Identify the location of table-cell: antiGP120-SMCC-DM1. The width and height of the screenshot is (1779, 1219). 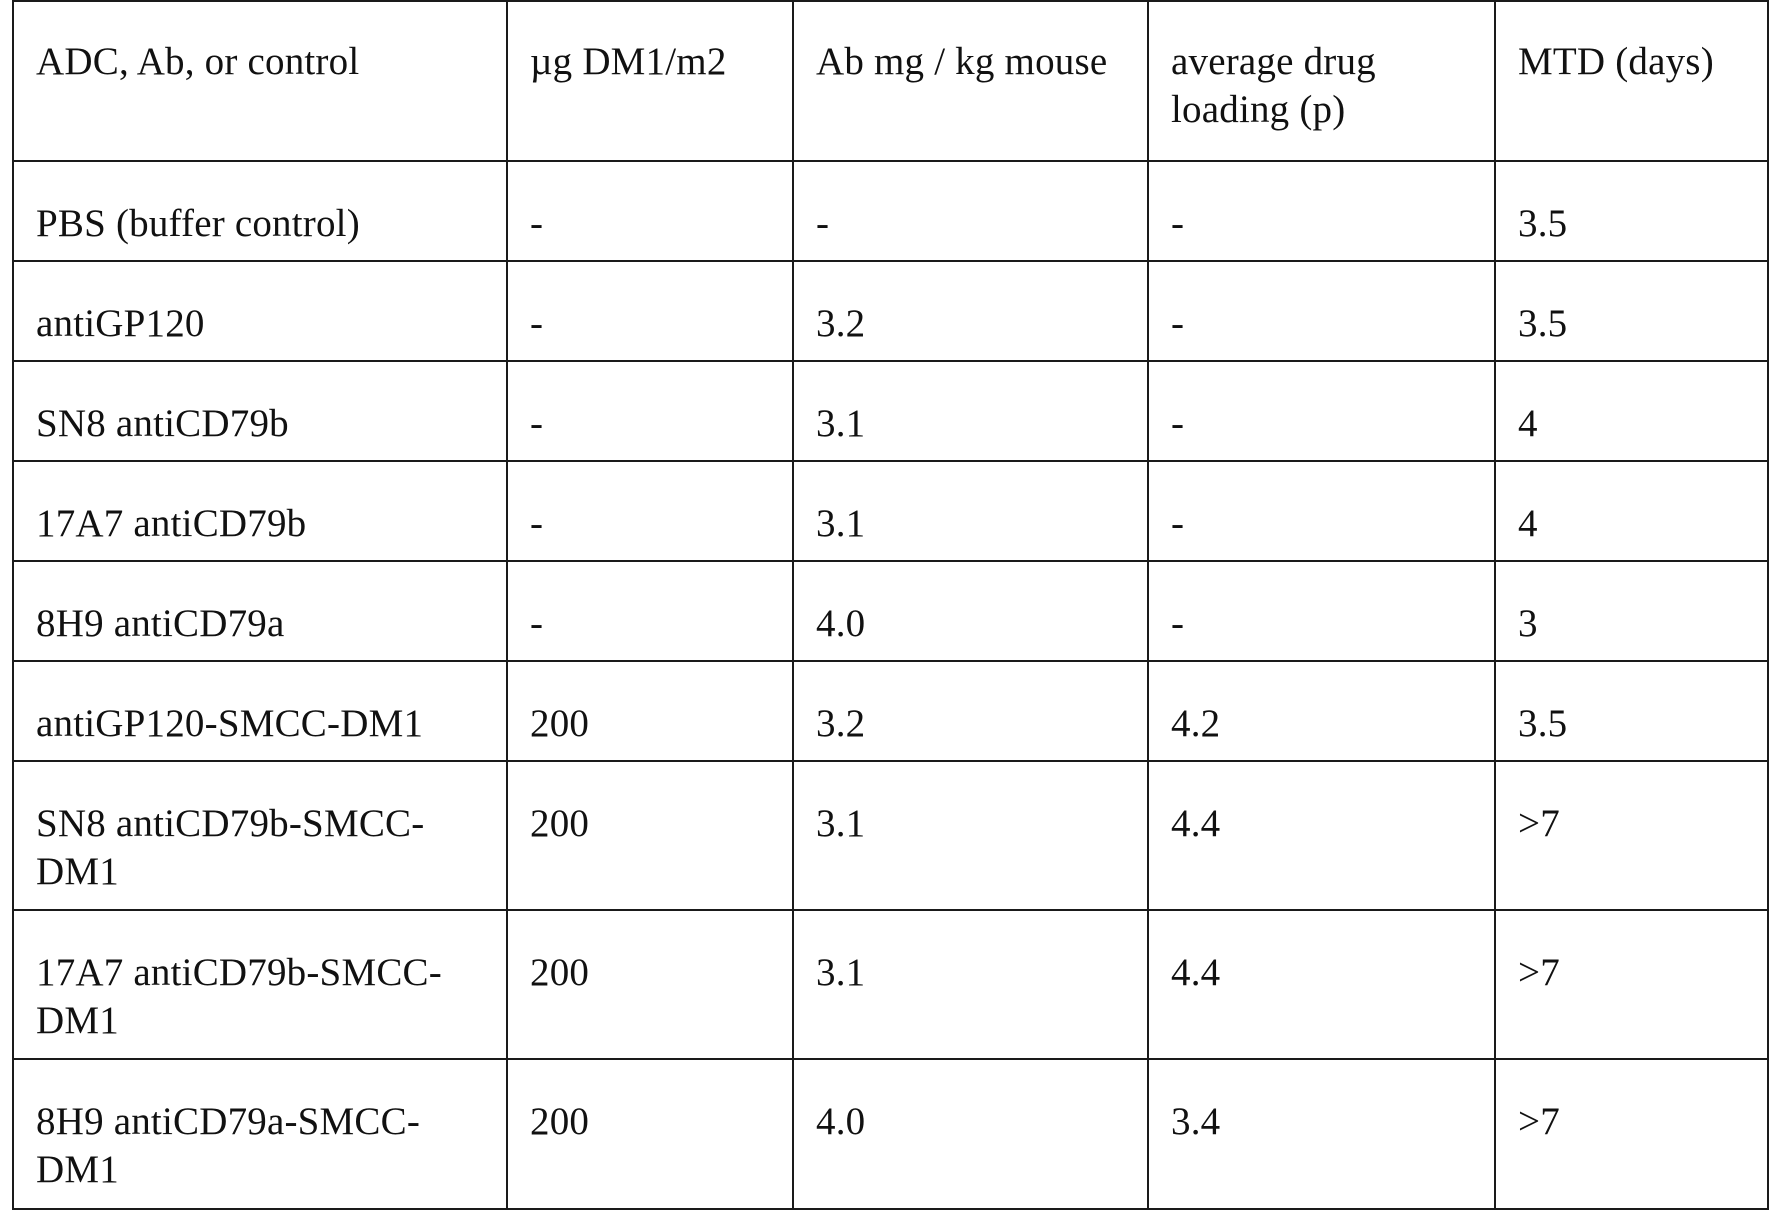
(260, 711).